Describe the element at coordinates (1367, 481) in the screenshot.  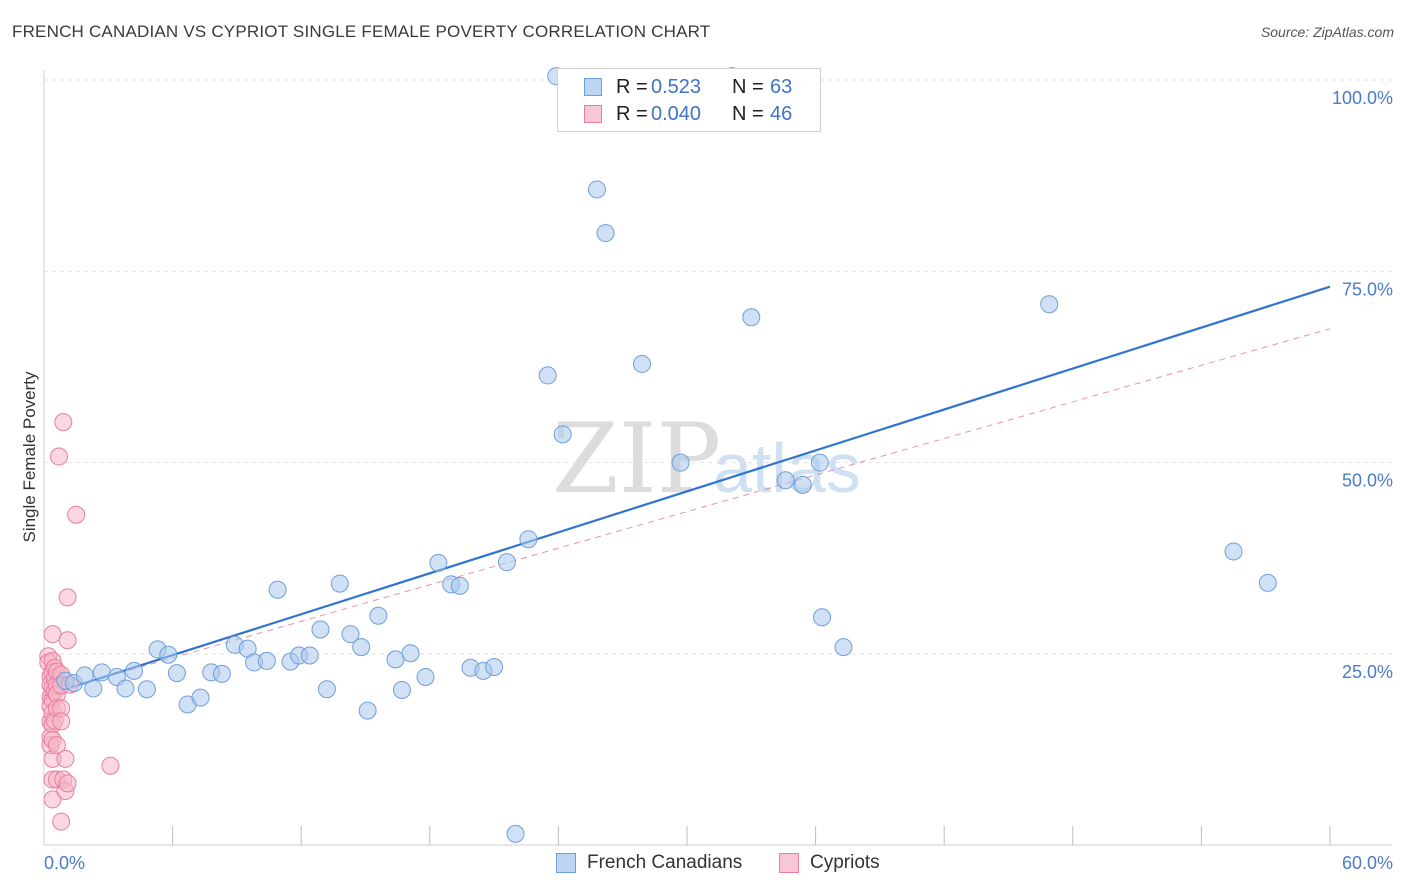
I see `y-tick-label: 50.0%` at that location.